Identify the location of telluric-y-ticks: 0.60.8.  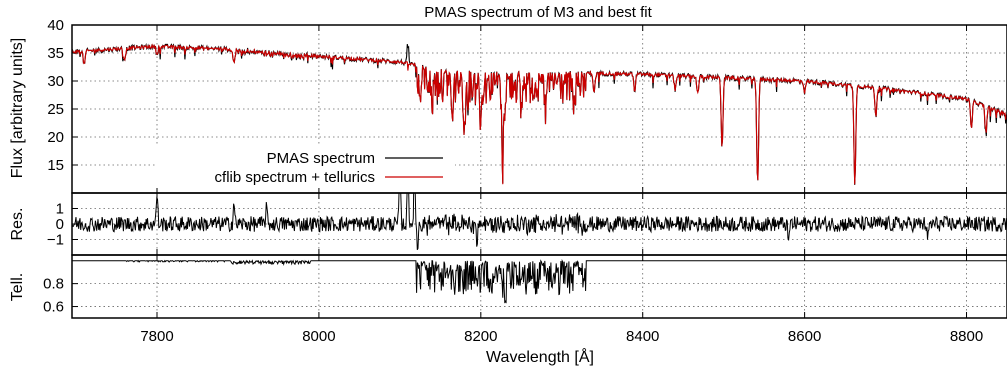
(60, 296).